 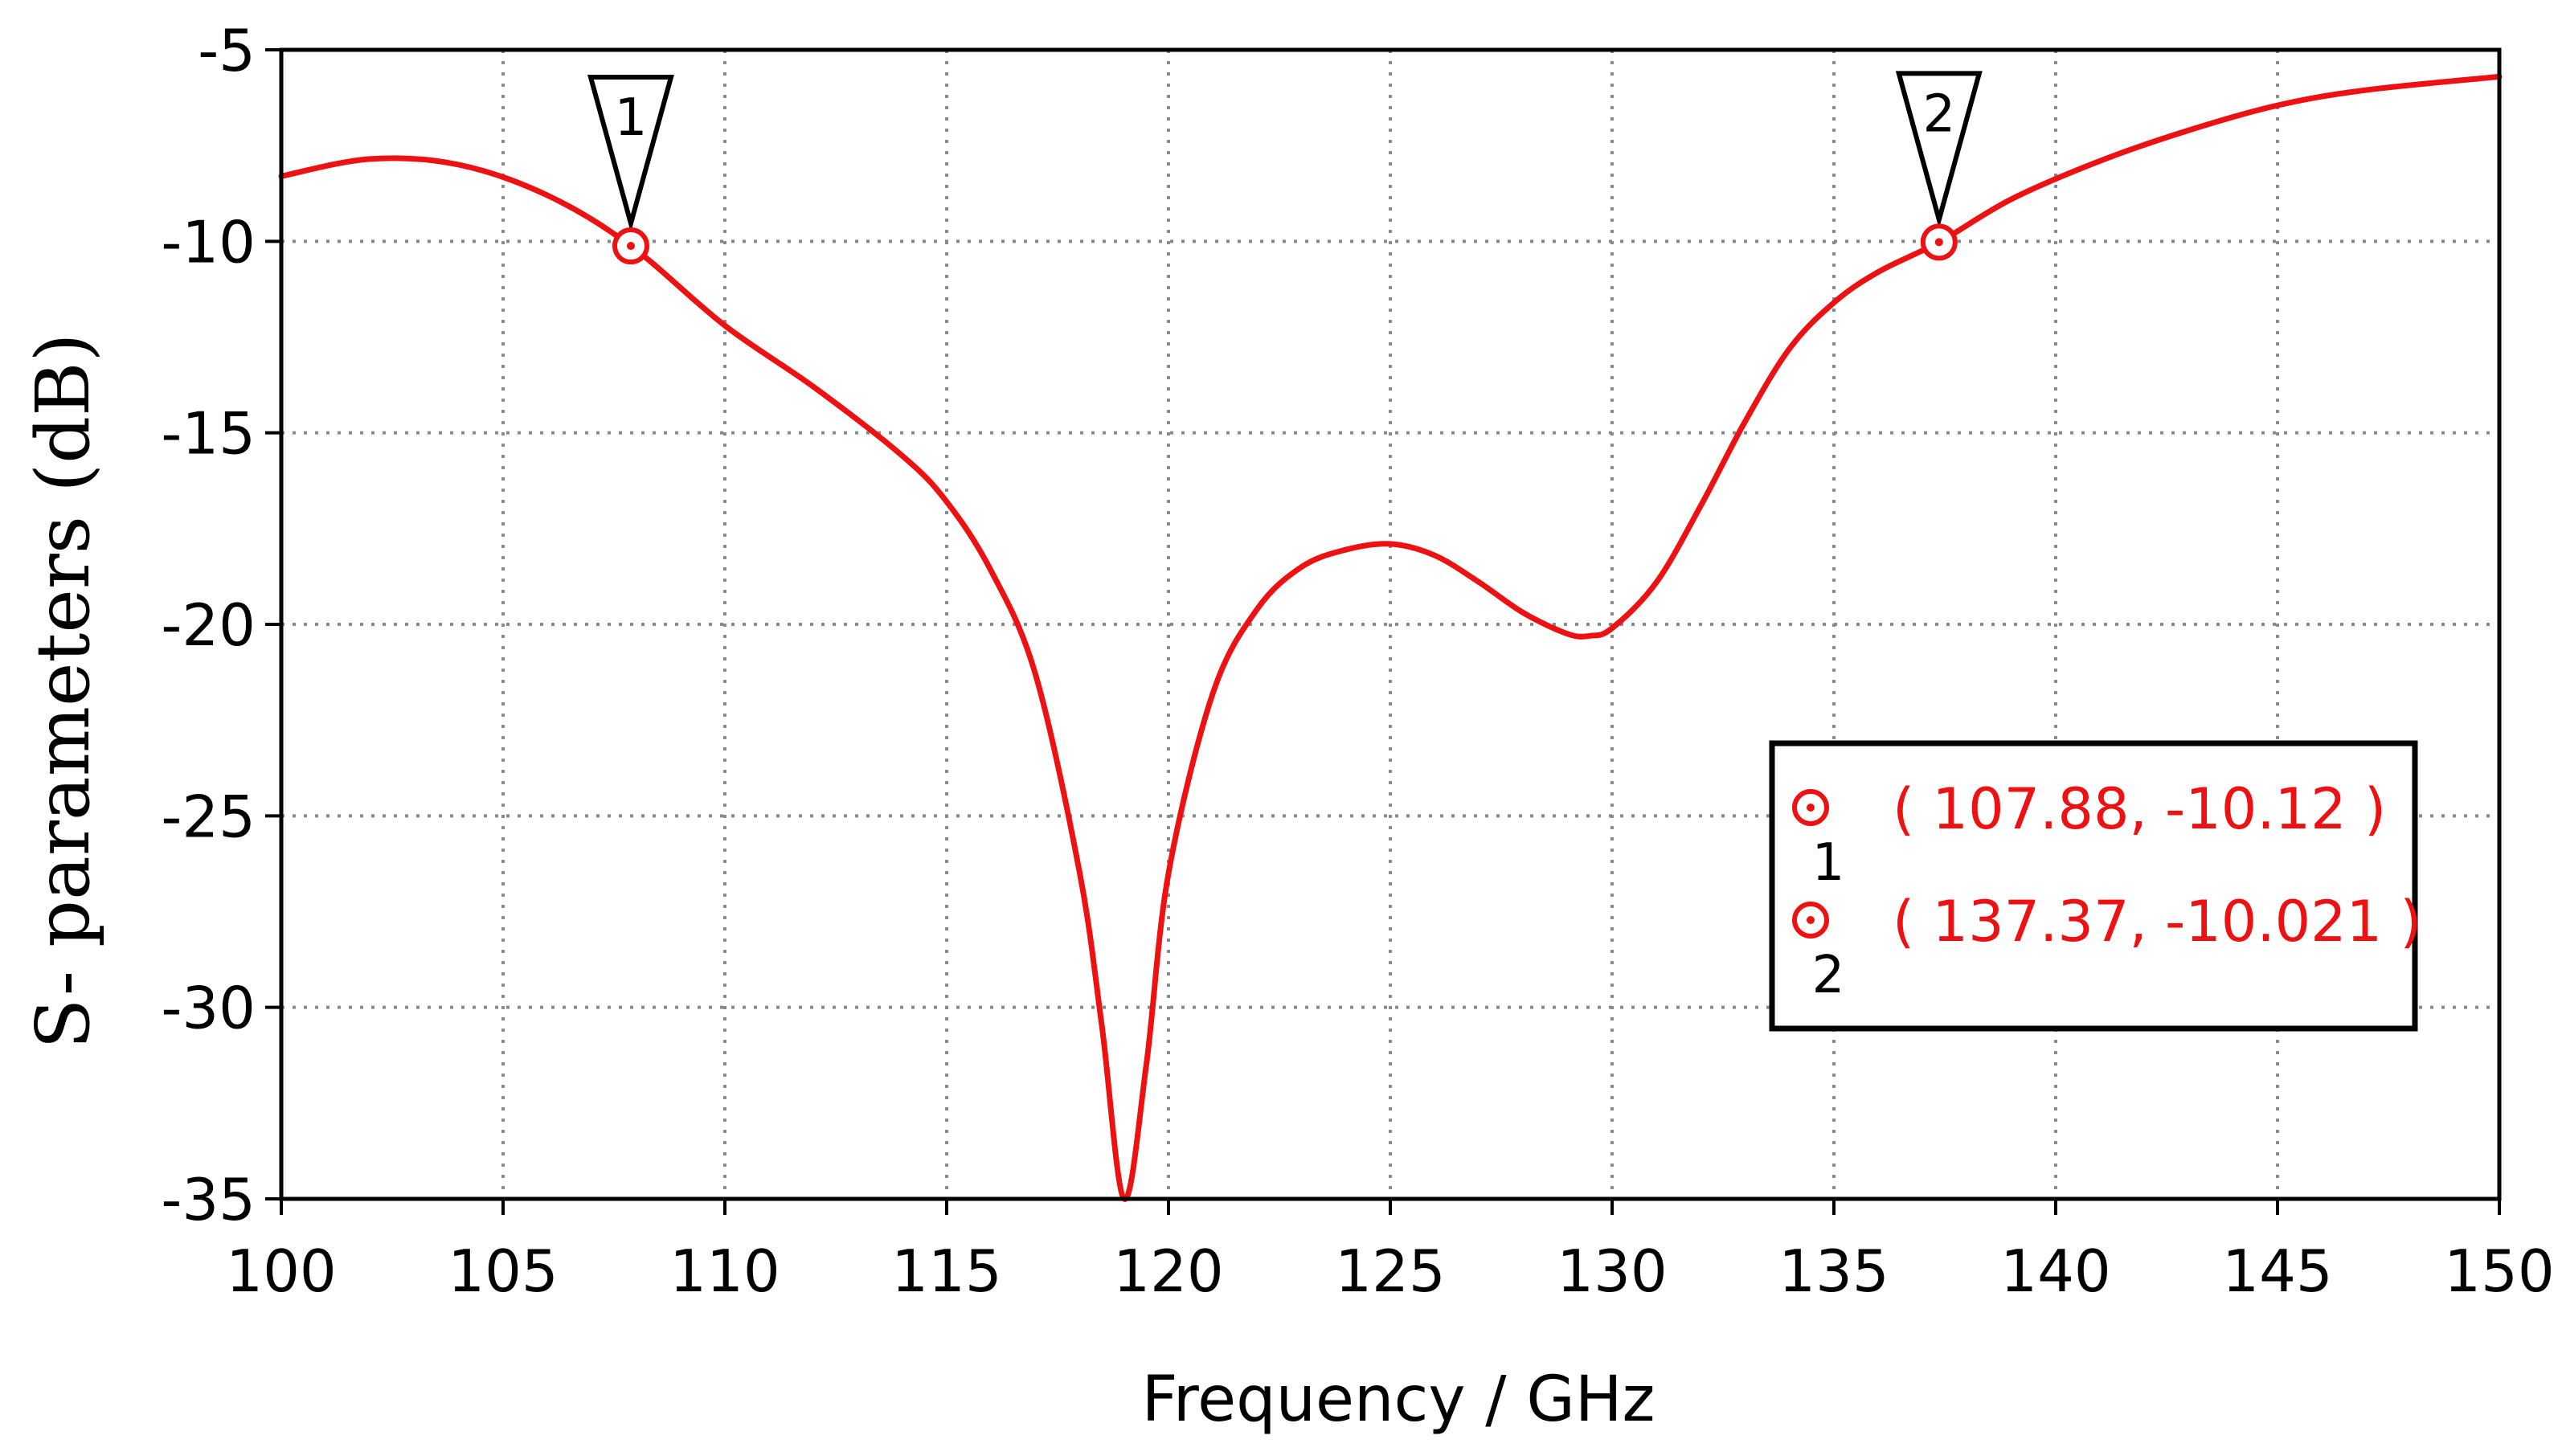 I want to click on y-tick-label: -25, so click(x=208, y=816).